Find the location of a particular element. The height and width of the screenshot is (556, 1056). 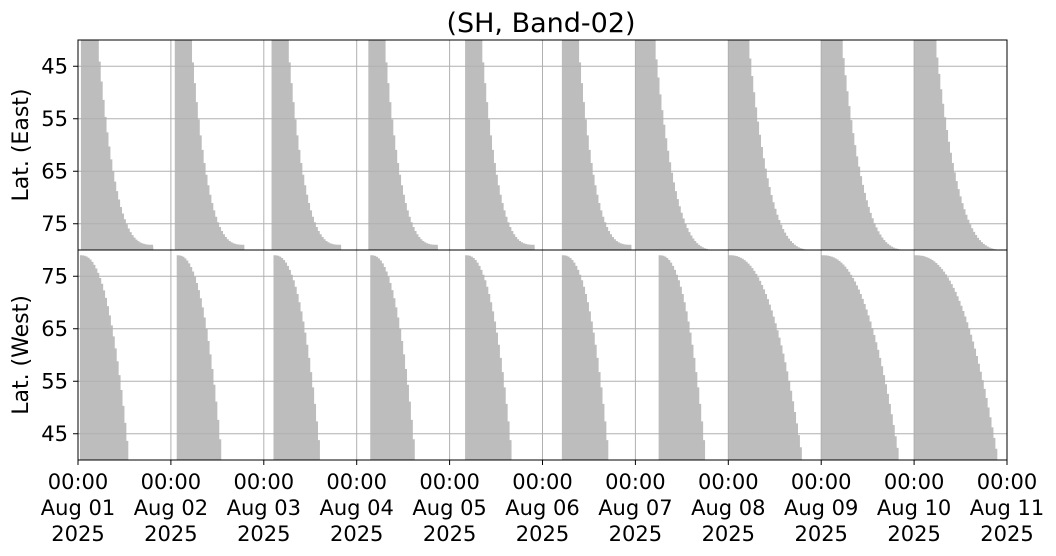

y-axis-label-east: Lat. (East) is located at coordinates (21, 145).